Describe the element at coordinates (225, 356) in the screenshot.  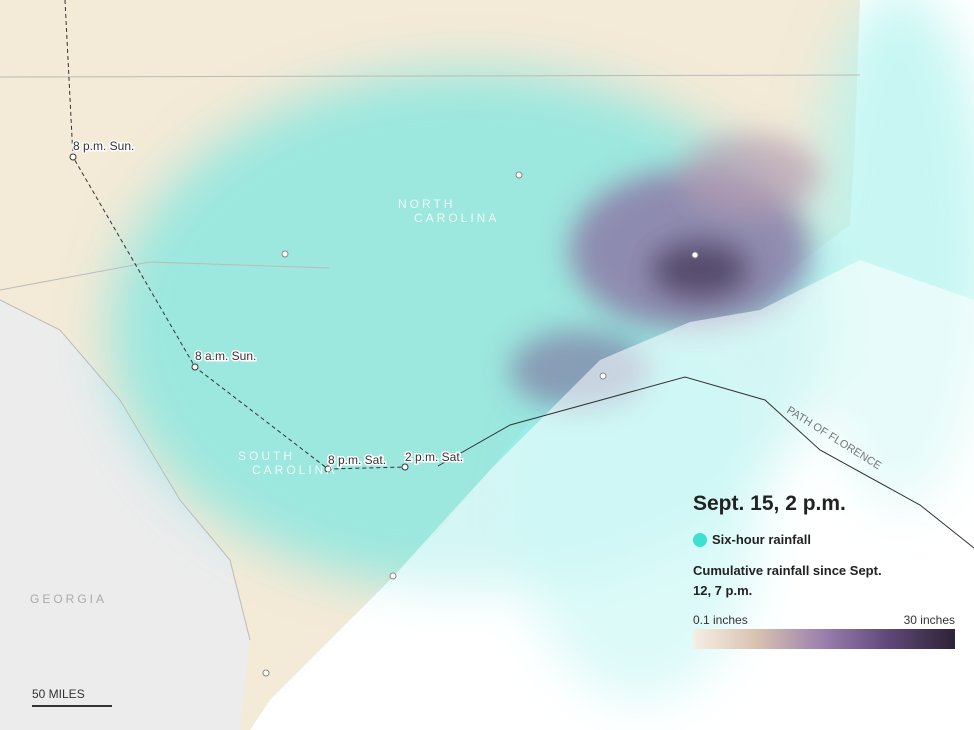
I see `track-label: 8 a.m. Sun.` at that location.